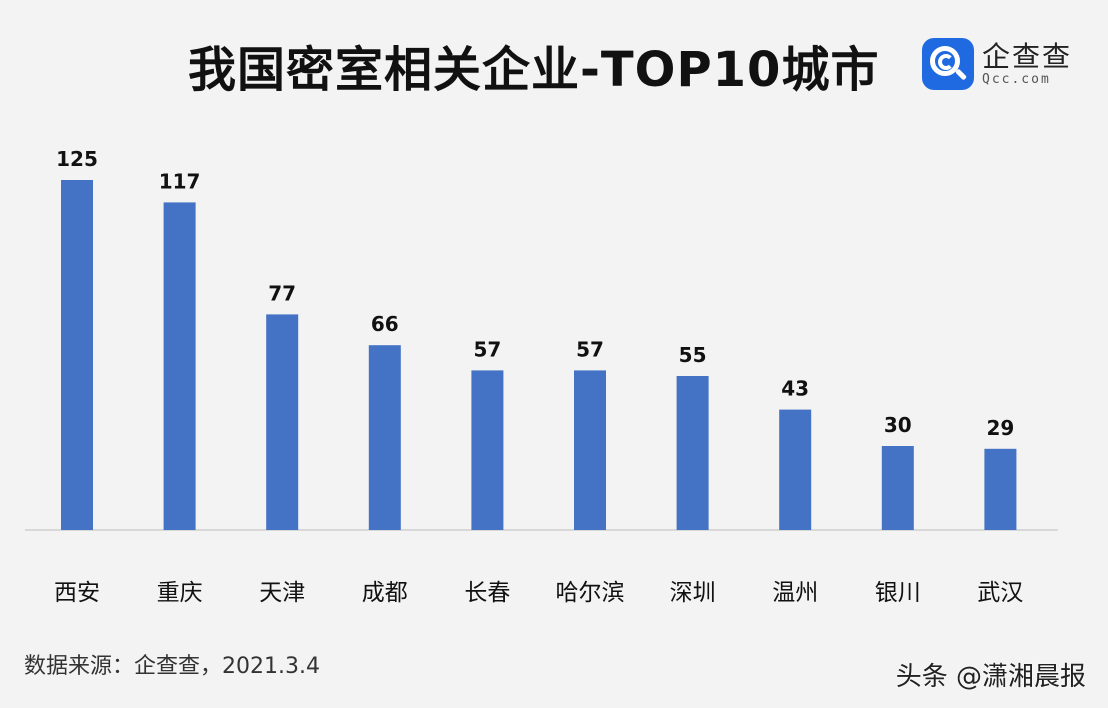 The width and height of the screenshot is (1108, 708). Describe the element at coordinates (795, 389) in the screenshot. I see `value-label-7: 43` at that location.